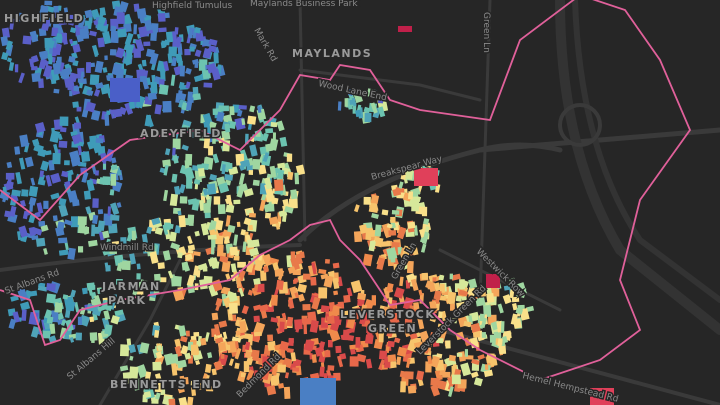 The height and width of the screenshot is (405, 720). I want to click on place-label: MAYLANDS, so click(332, 53).